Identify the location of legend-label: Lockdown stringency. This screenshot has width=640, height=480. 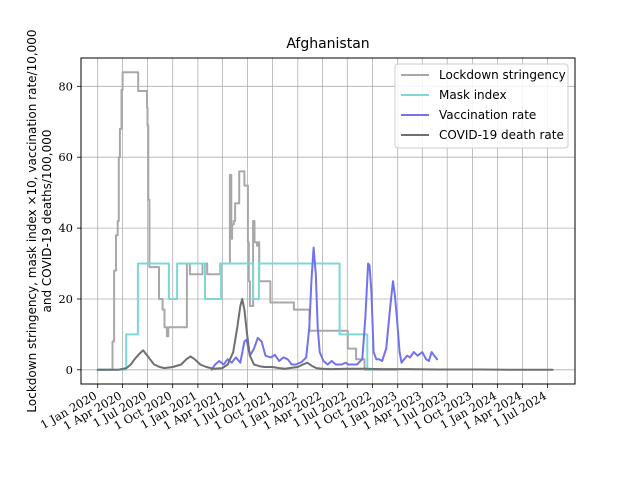
(502, 75).